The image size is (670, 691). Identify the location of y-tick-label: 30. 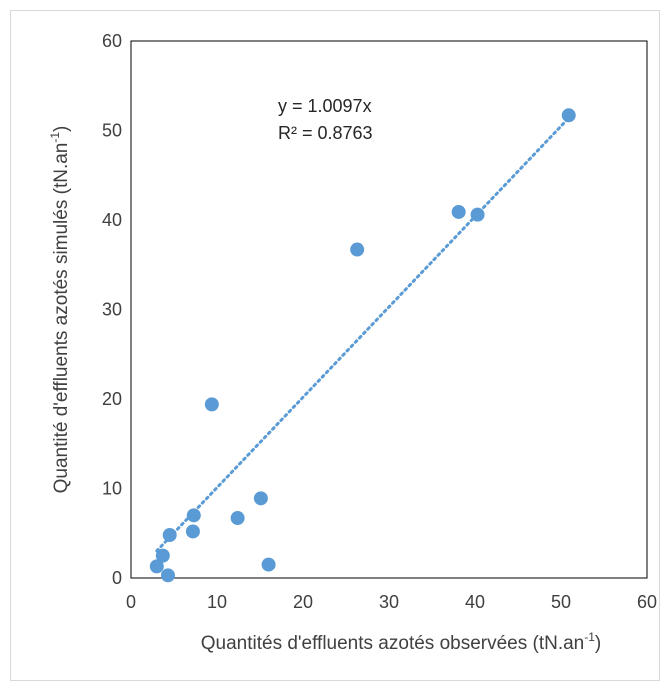
(112, 310).